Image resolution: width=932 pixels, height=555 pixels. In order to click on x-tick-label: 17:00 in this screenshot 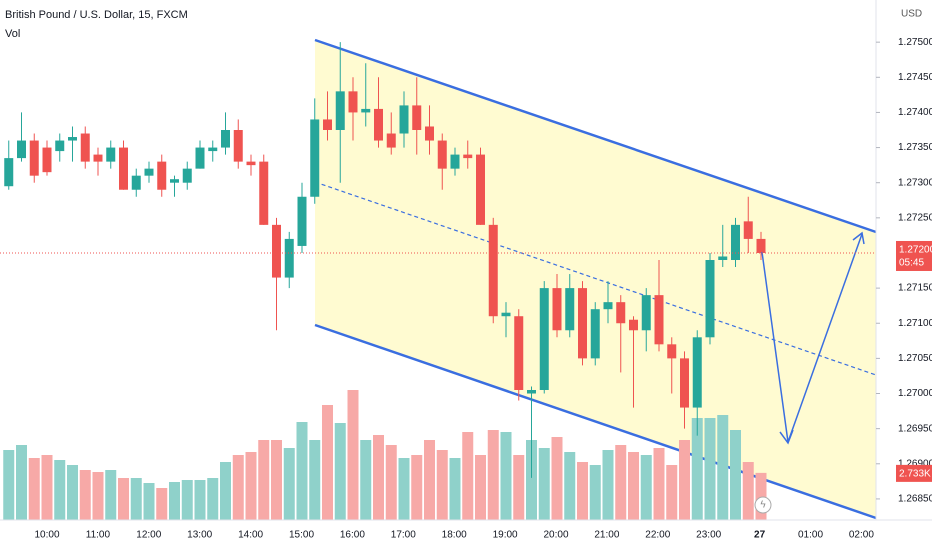, I will do `click(403, 535)`.